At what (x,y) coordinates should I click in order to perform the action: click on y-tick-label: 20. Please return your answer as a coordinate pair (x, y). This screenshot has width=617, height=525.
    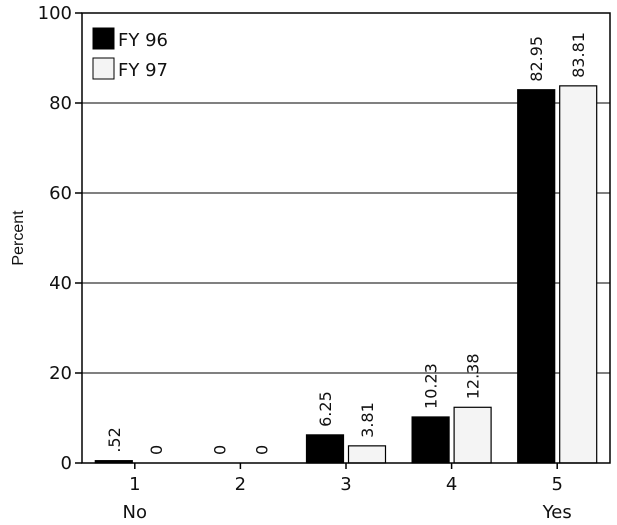
    Looking at the image, I should click on (60, 373).